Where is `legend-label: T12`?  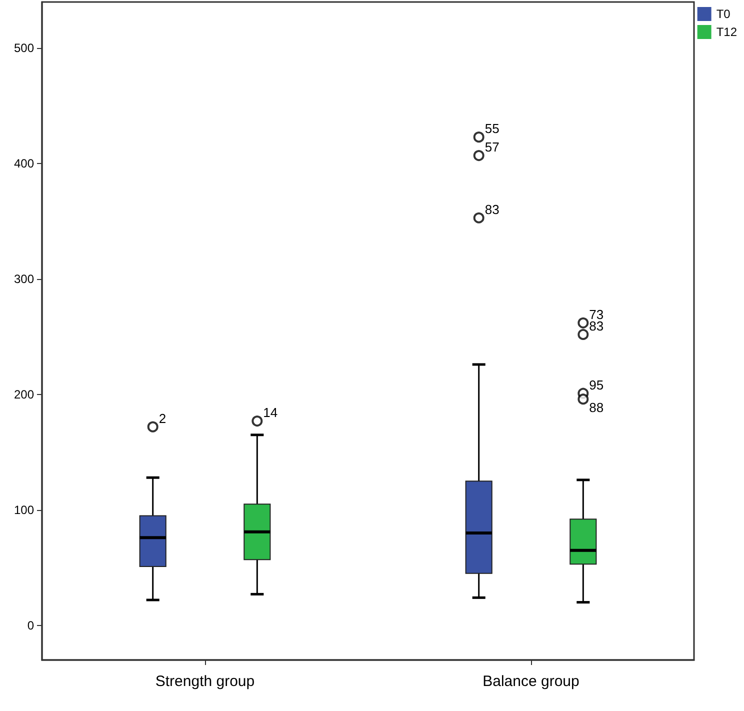
legend-label: T12 is located at coordinates (727, 32).